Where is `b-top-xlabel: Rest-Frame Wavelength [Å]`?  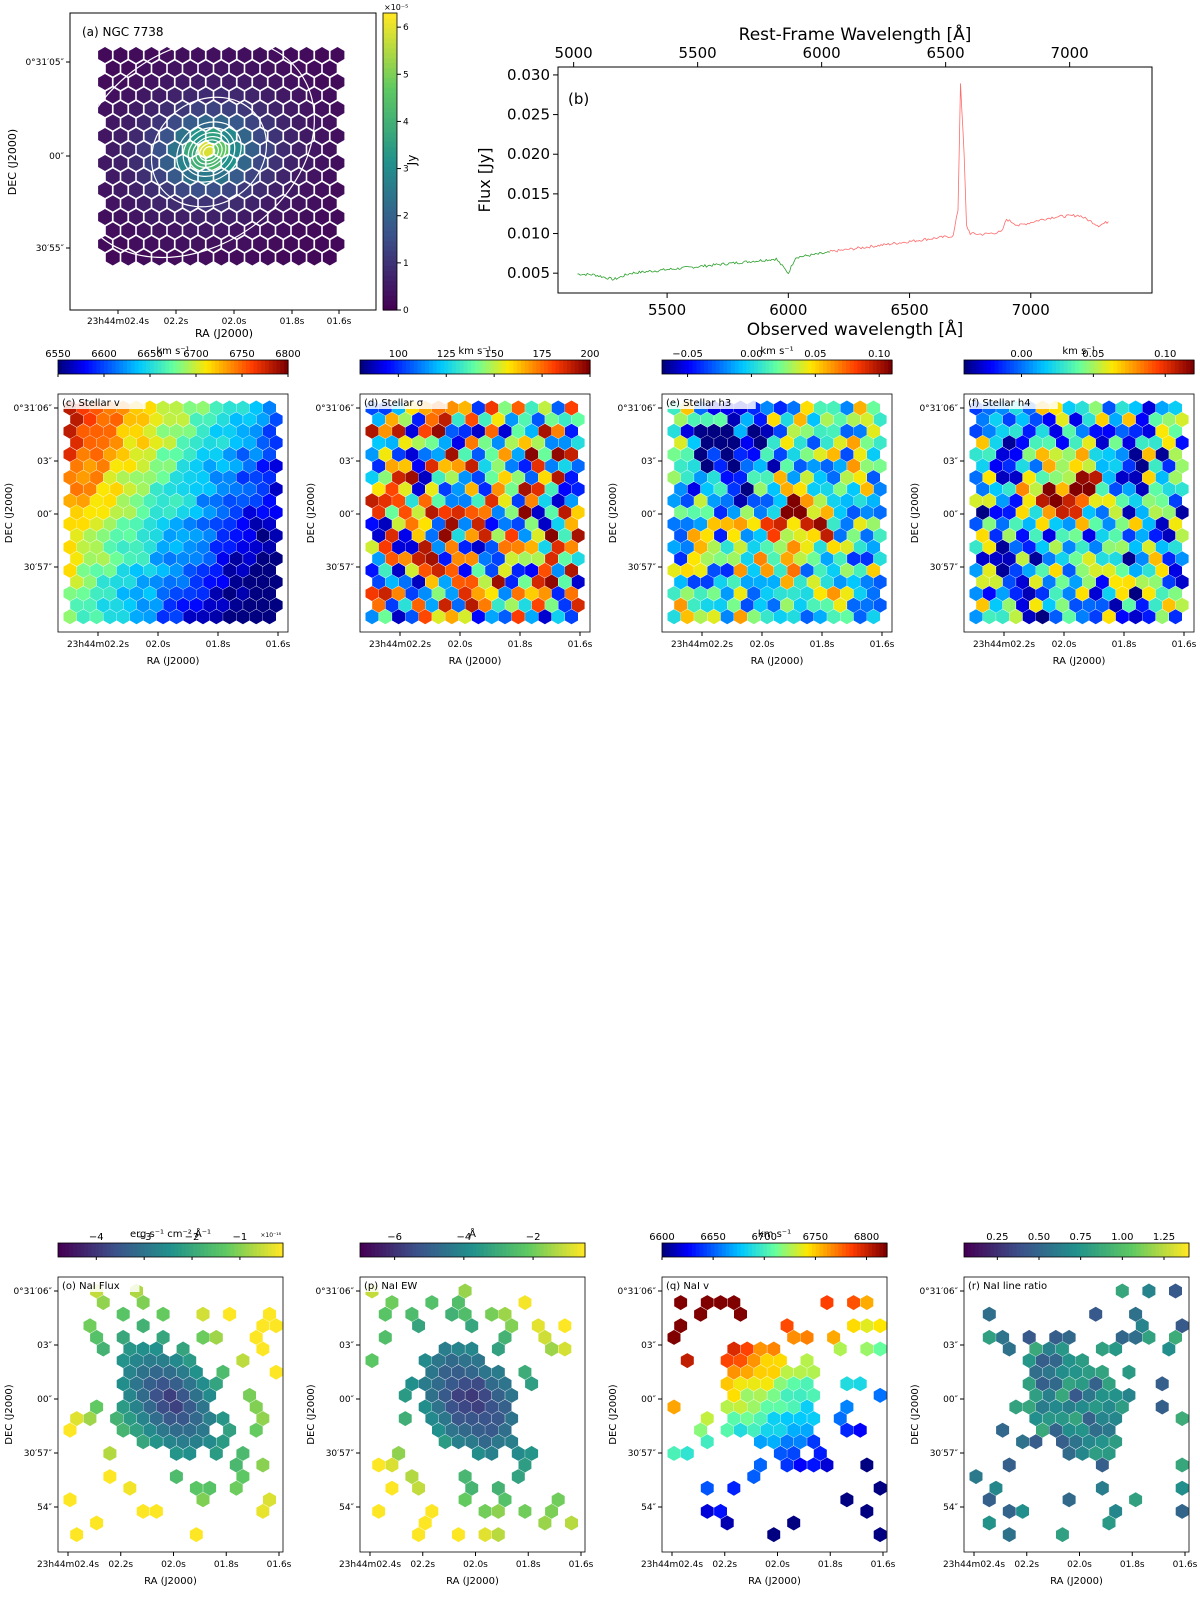
b-top-xlabel: Rest-Frame Wavelength [Å] is located at coordinates (855, 34).